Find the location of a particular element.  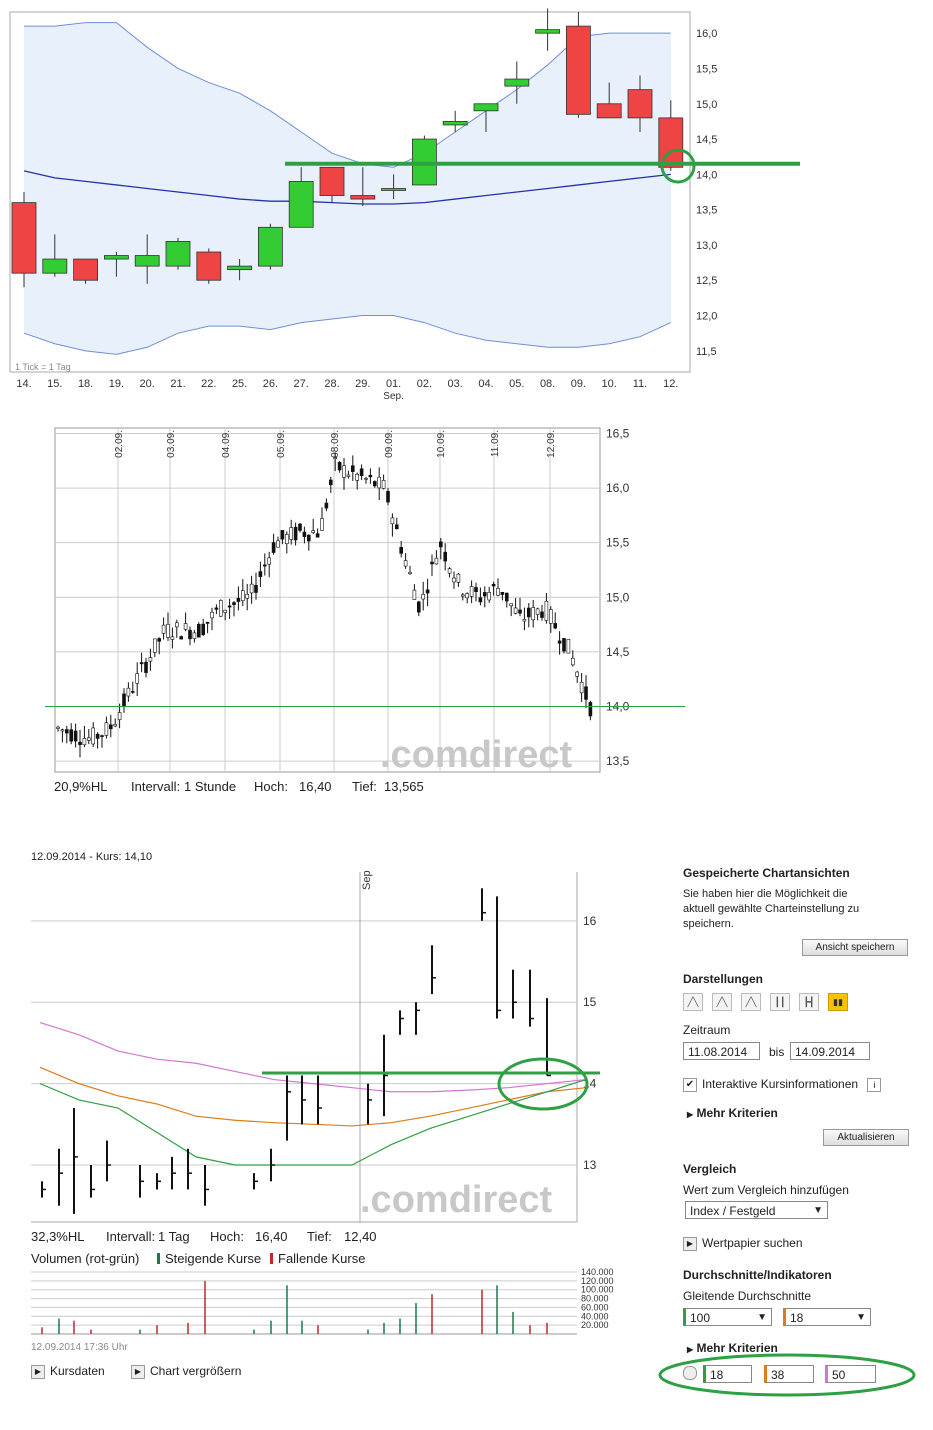

indicator-radio is located at coordinates (690, 1373).